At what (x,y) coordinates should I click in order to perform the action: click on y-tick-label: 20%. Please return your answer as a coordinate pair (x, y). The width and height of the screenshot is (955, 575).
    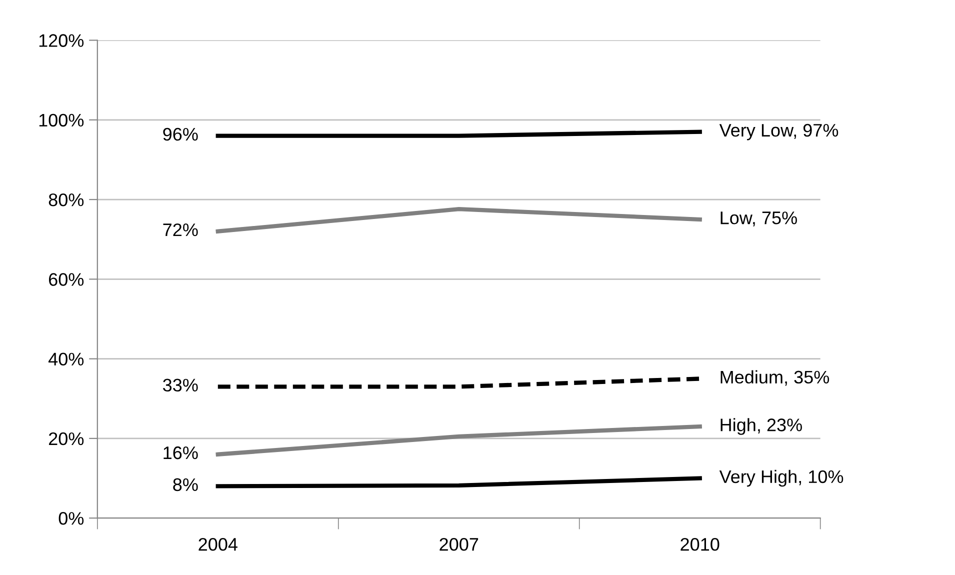
    Looking at the image, I should click on (66, 439).